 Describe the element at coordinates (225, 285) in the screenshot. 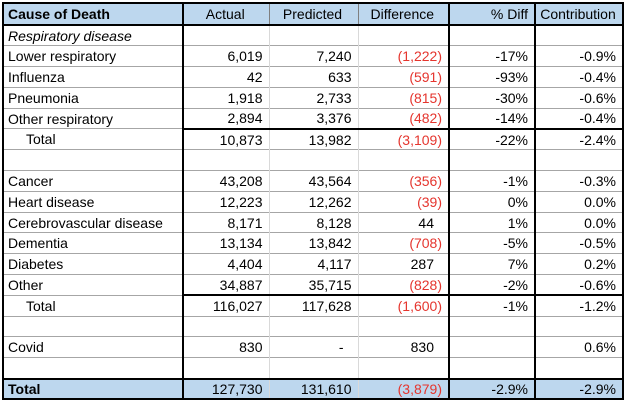

I see `value-cell: 34,887` at that location.